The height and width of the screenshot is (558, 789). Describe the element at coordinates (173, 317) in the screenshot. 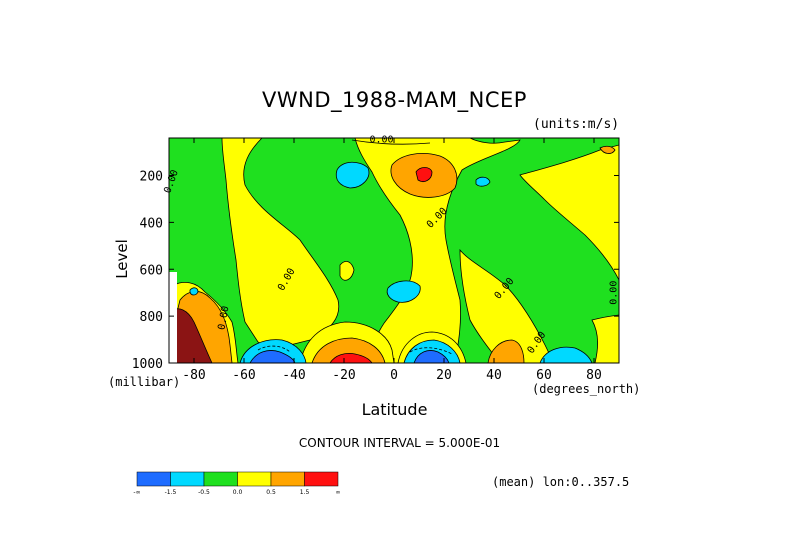

I see `region-missing-data` at that location.